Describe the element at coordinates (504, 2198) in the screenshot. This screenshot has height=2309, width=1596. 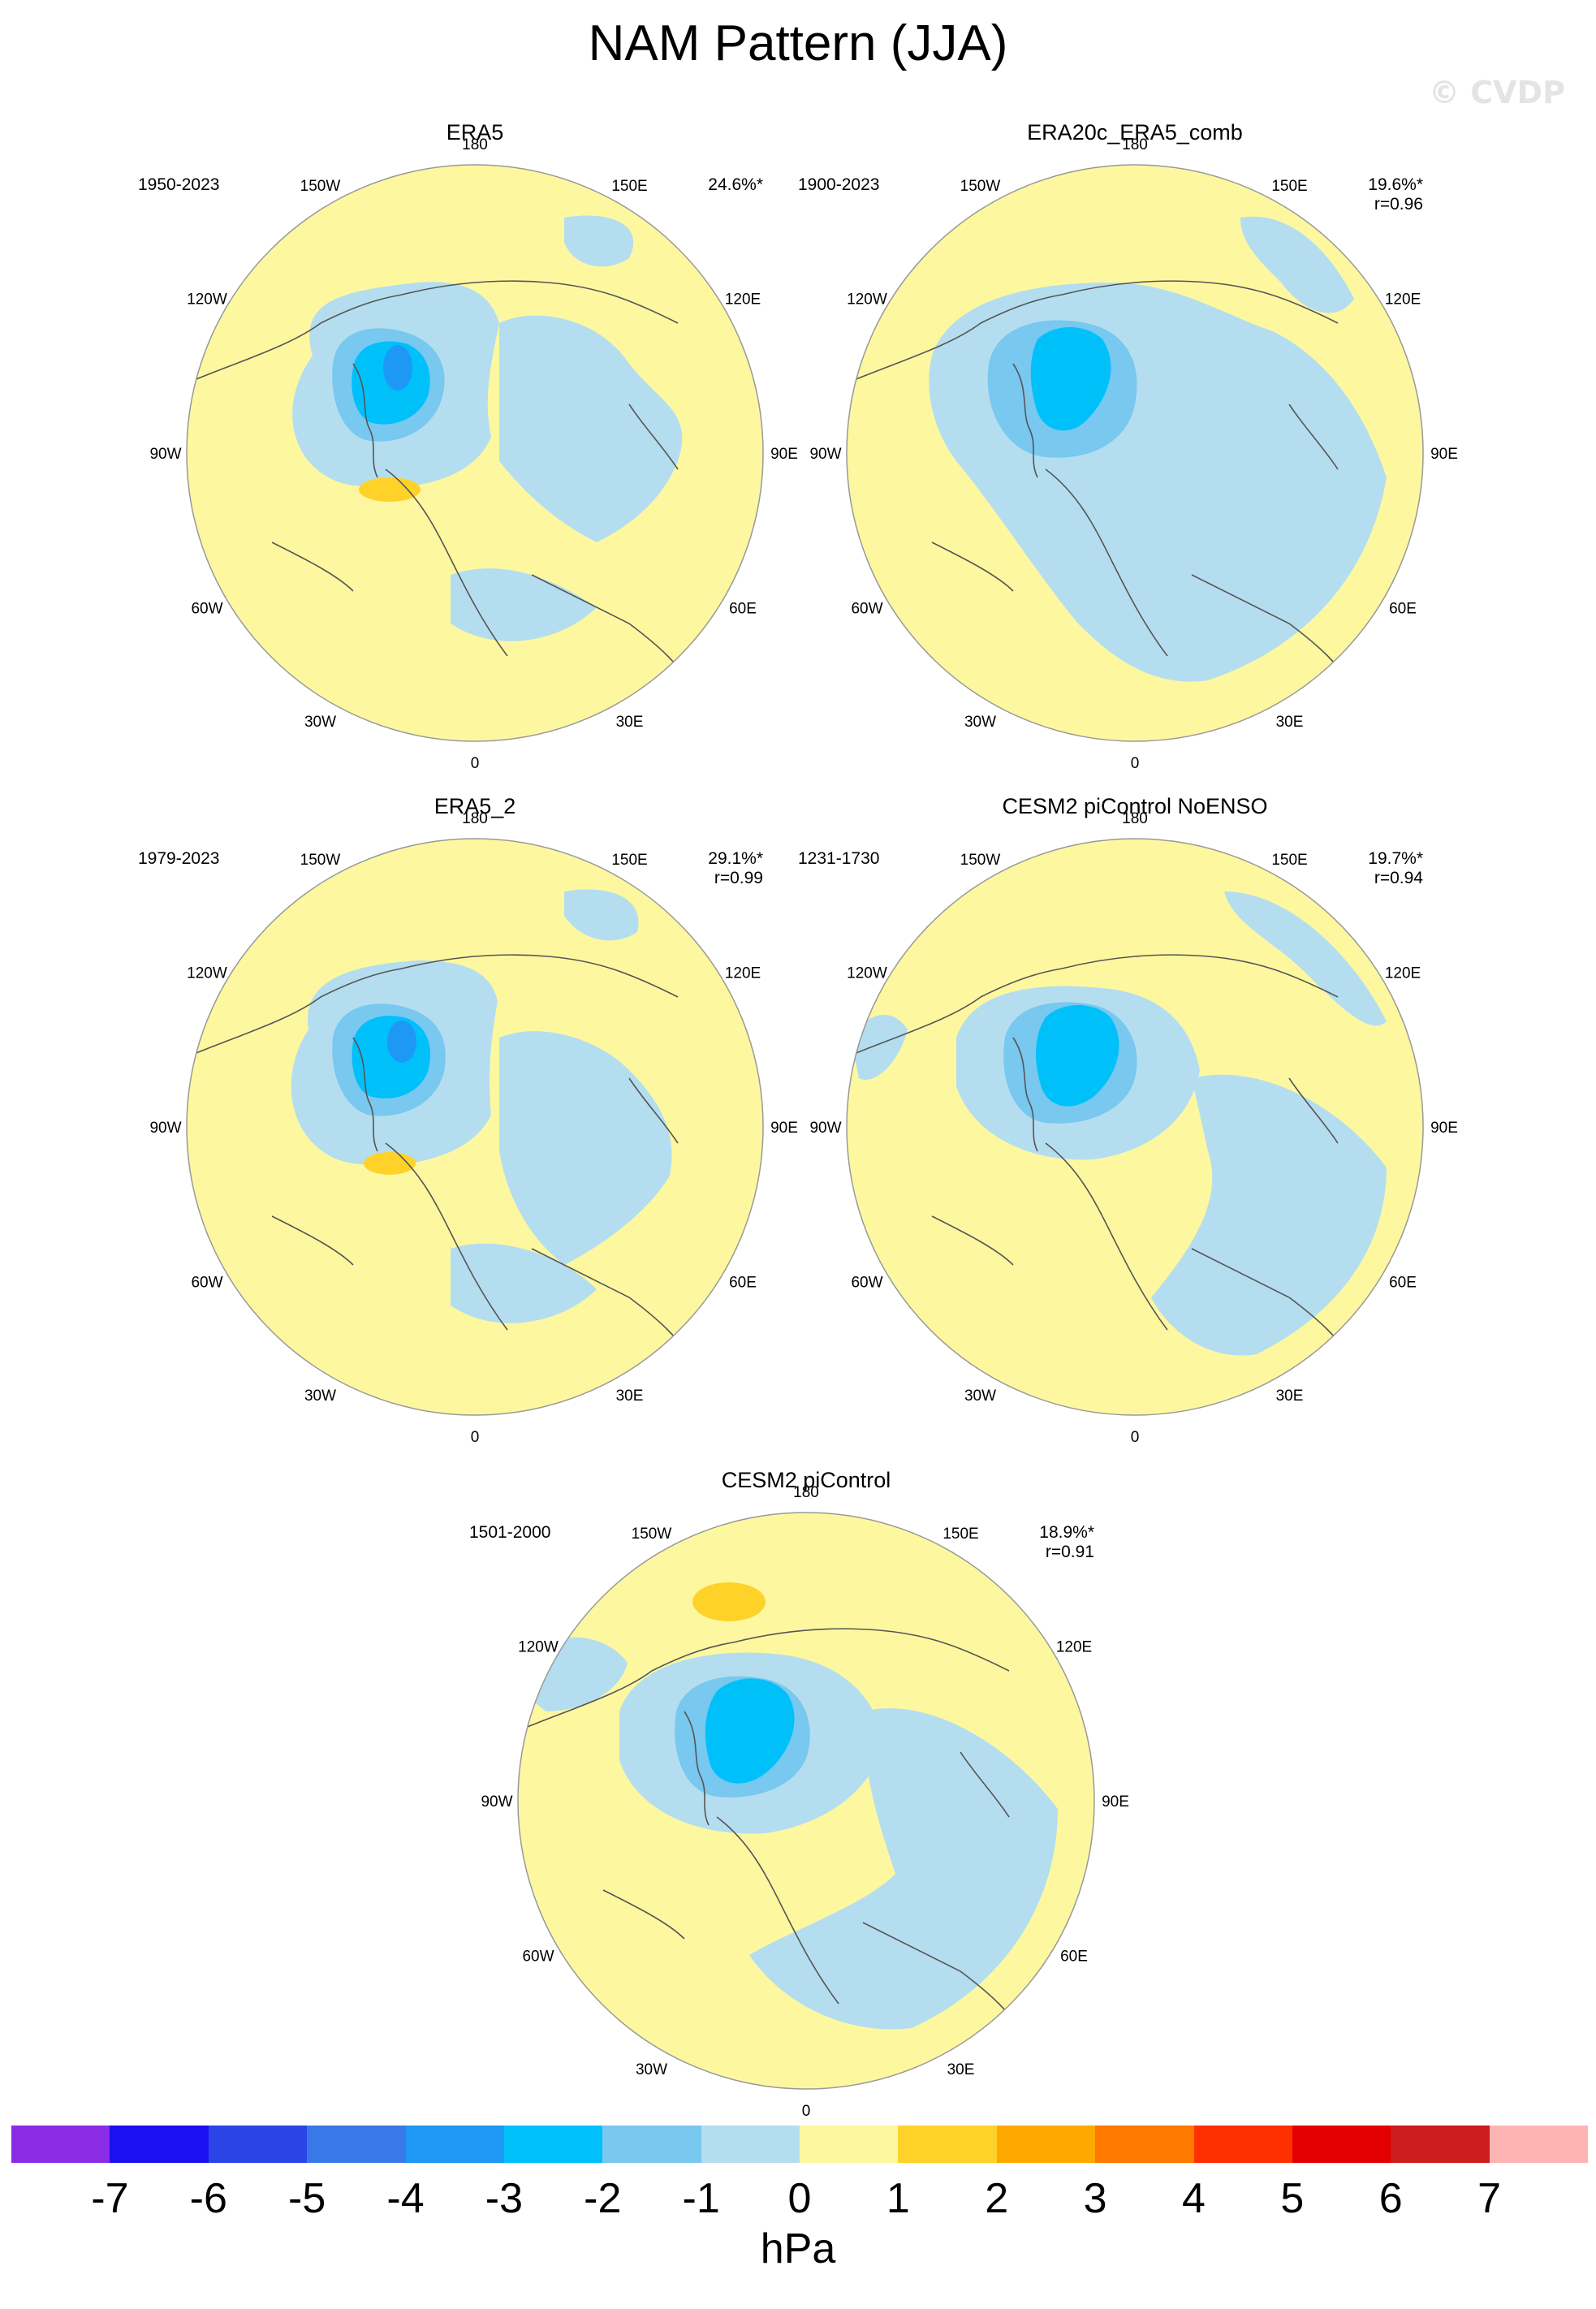
I see `colorbar-tick-label: -3` at that location.